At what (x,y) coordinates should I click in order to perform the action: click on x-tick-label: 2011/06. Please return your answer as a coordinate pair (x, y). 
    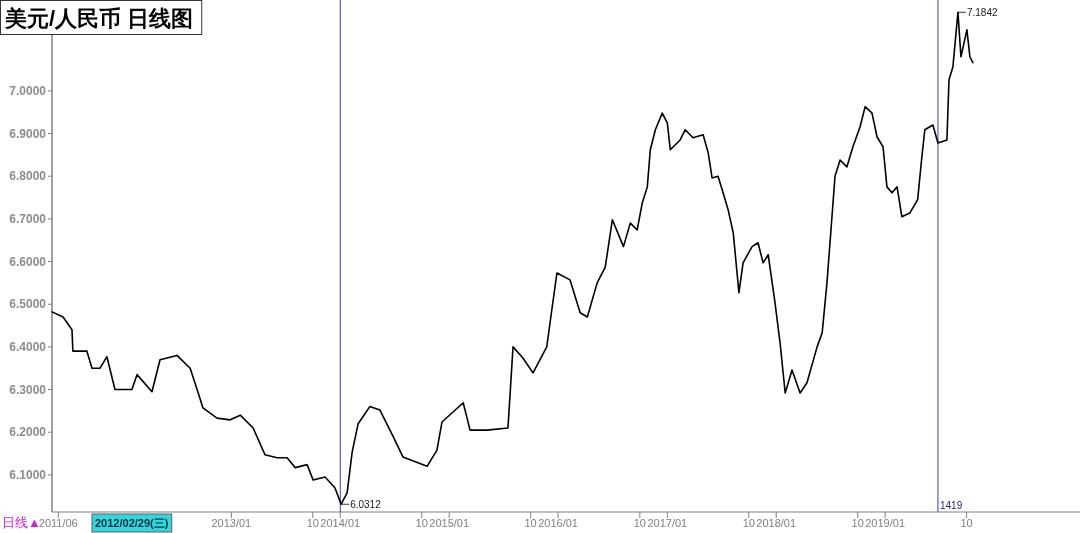
    Looking at the image, I should click on (58, 523).